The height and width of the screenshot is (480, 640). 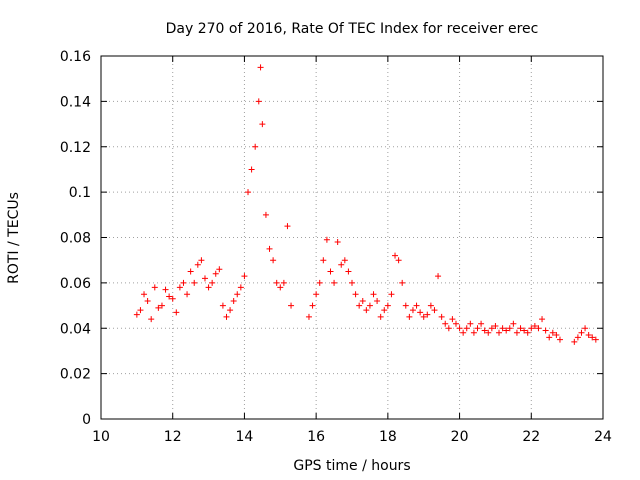 I want to click on y-tick-label: 0.16, so click(x=75, y=57).